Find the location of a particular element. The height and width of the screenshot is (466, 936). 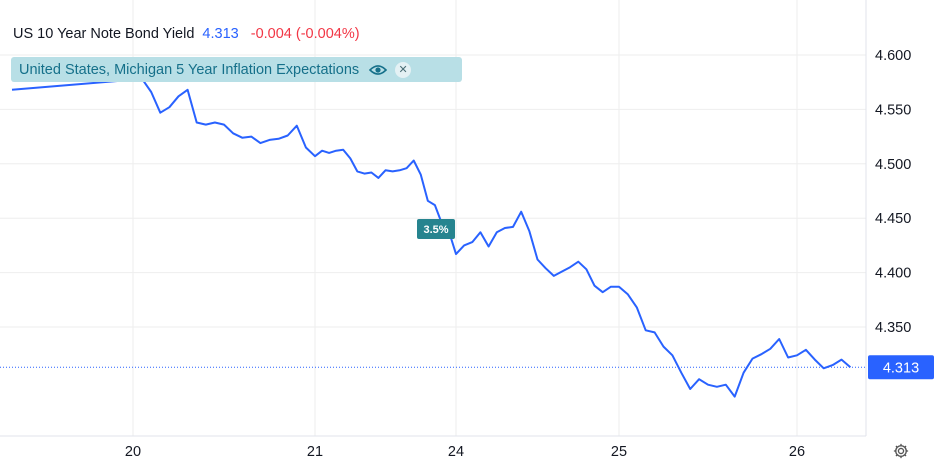

x-tick-label: 24 is located at coordinates (456, 452).